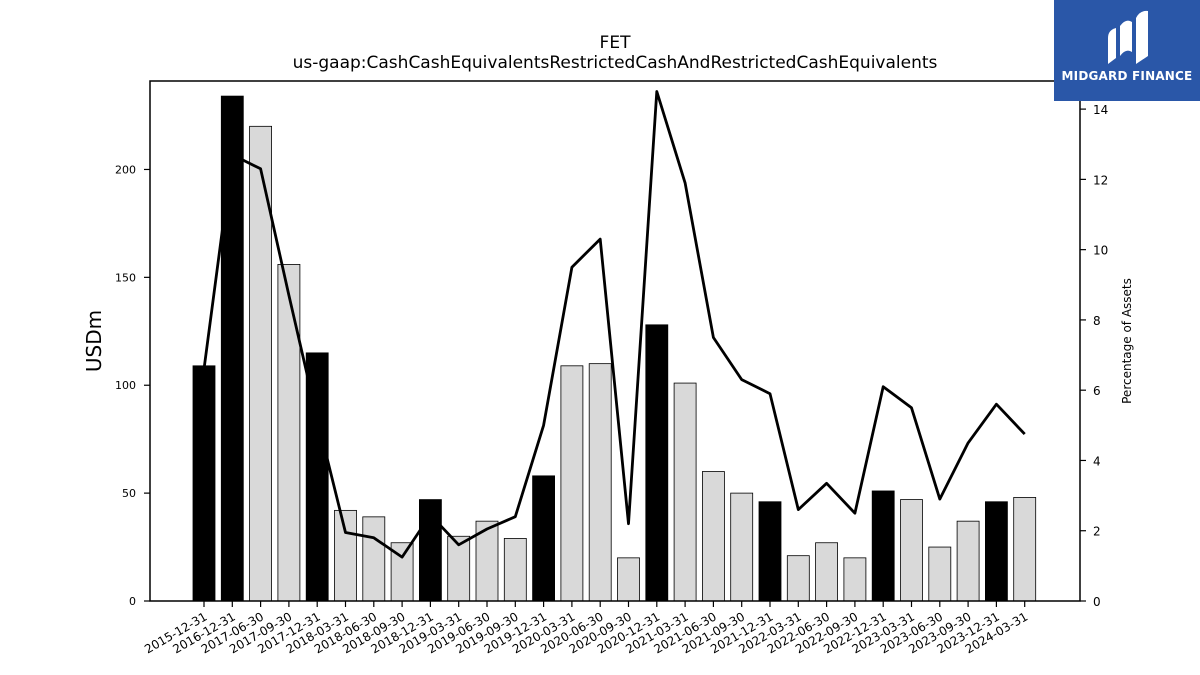 The image size is (1200, 675). Describe the element at coordinates (1097, 532) in the screenshot. I see `y2-tick-label: 2` at that location.